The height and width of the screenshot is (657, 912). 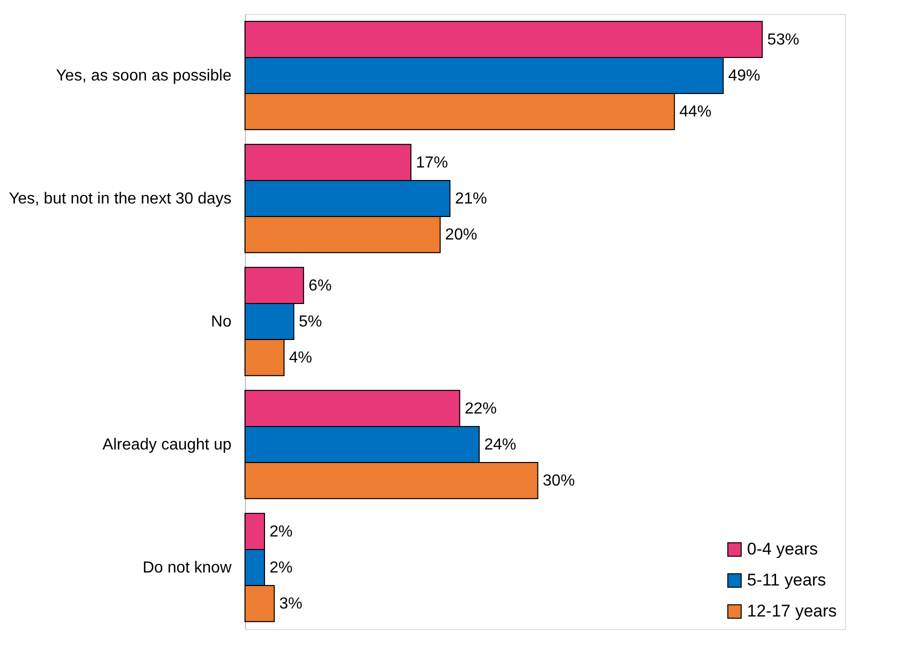 I want to click on data-label: 30%, so click(x=558, y=481).